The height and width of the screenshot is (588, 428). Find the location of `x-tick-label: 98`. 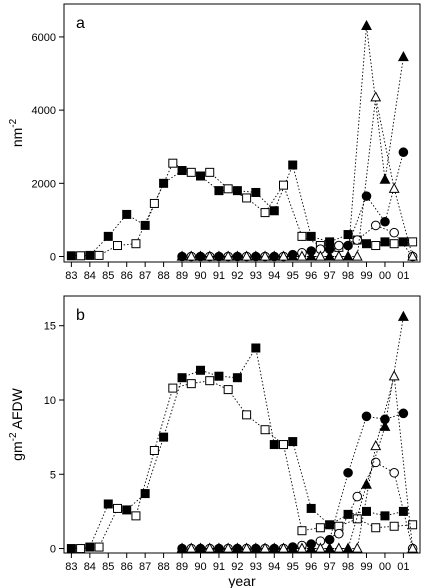

x-tick-label: 98 is located at coordinates (348, 276).